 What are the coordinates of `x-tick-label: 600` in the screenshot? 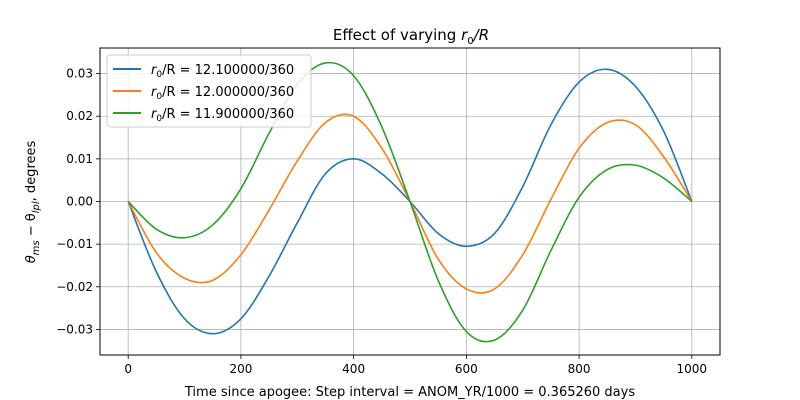 It's located at (466, 369).